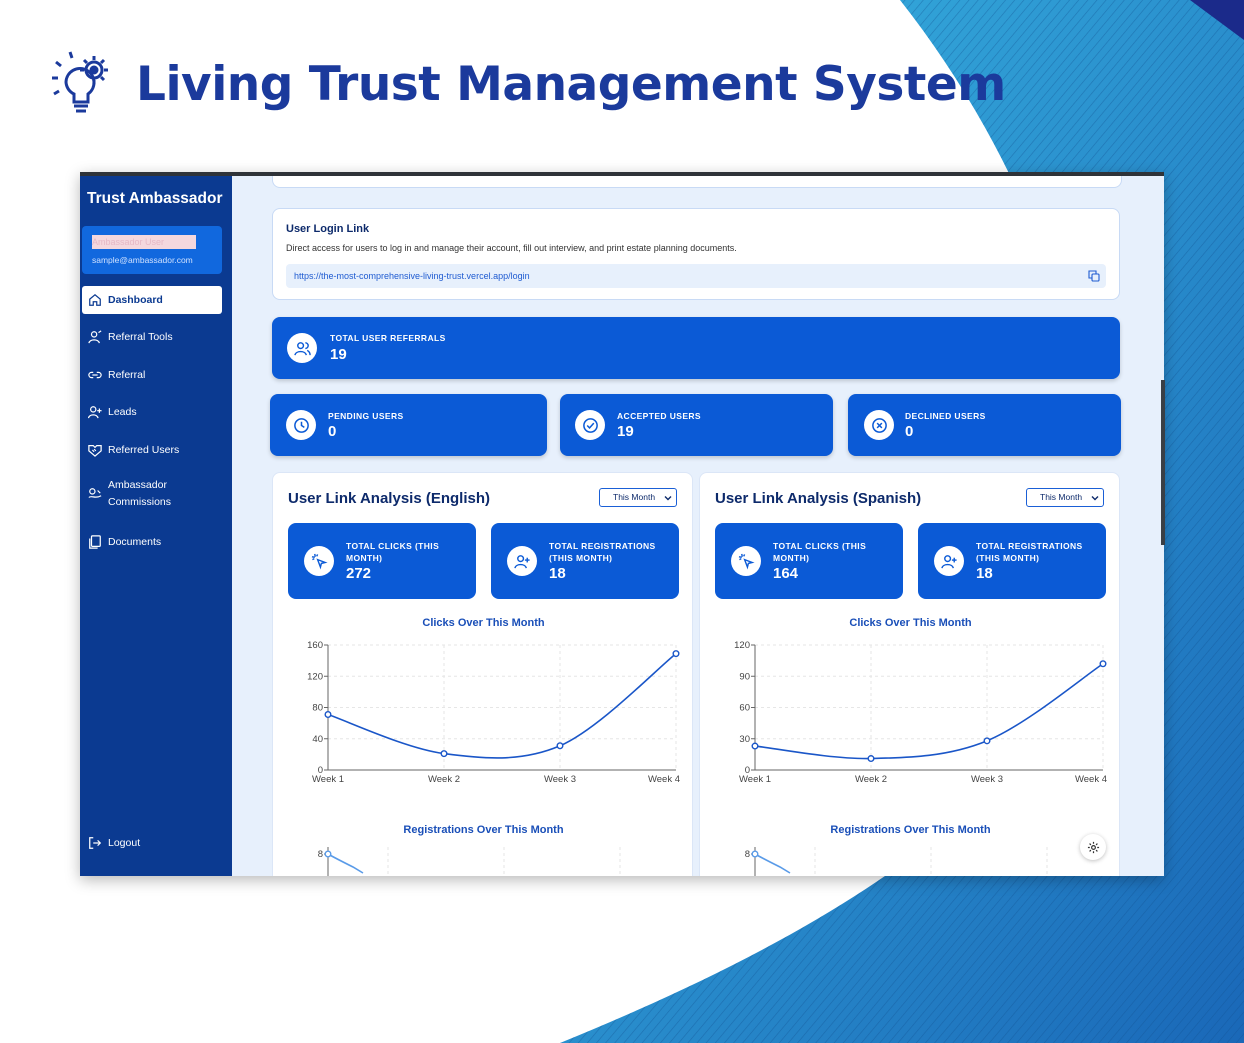 The width and height of the screenshot is (1244, 1043). Describe the element at coordinates (345, 863) in the screenshot. I see `series-line` at that location.